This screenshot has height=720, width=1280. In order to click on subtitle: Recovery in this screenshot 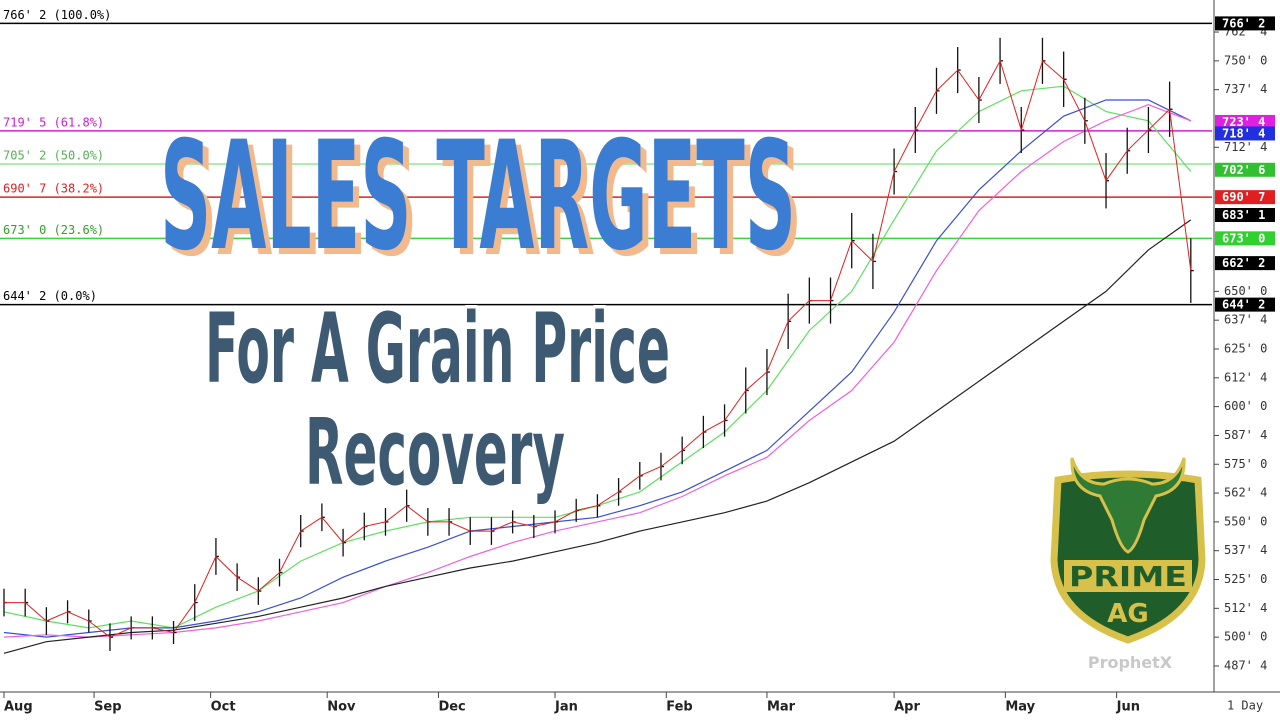, I will do `click(435, 452)`.